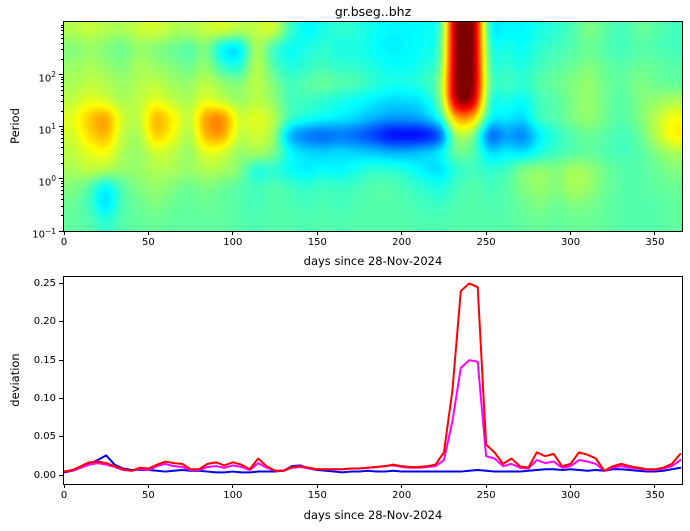 The width and height of the screenshot is (690, 531). What do you see at coordinates (47, 77) in the screenshot?
I see `y-tick-label: 10²` at bounding box center [47, 77].